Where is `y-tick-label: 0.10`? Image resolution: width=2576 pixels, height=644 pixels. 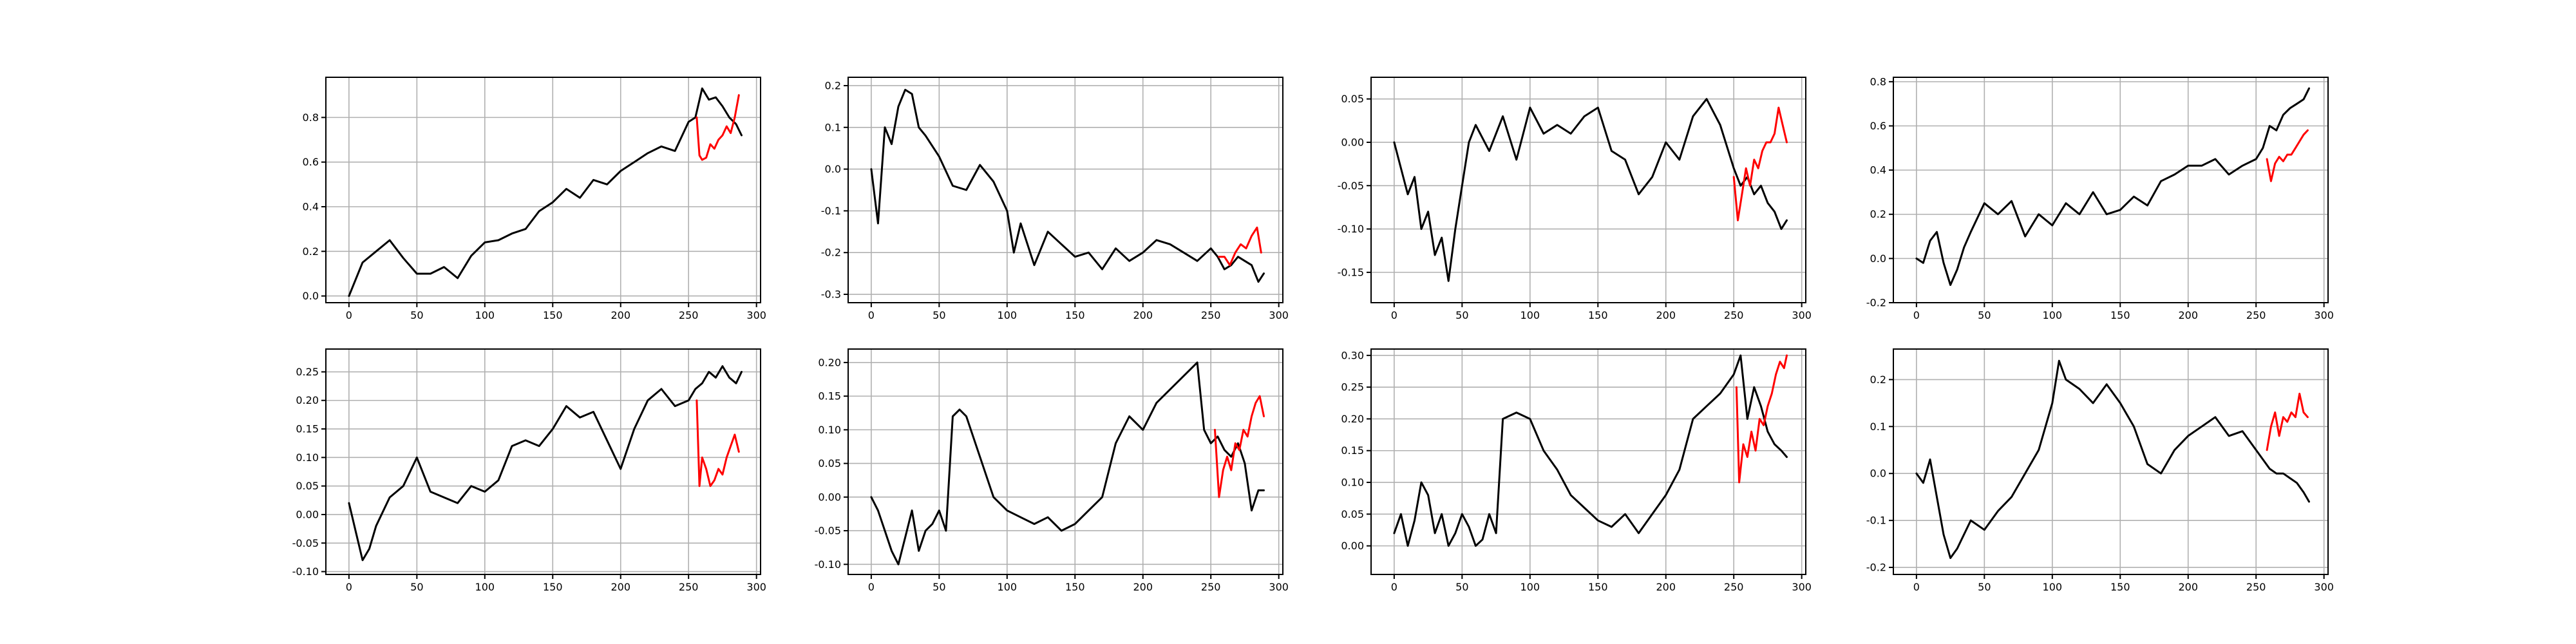 y-tick-label: 0.10 is located at coordinates (1352, 483).